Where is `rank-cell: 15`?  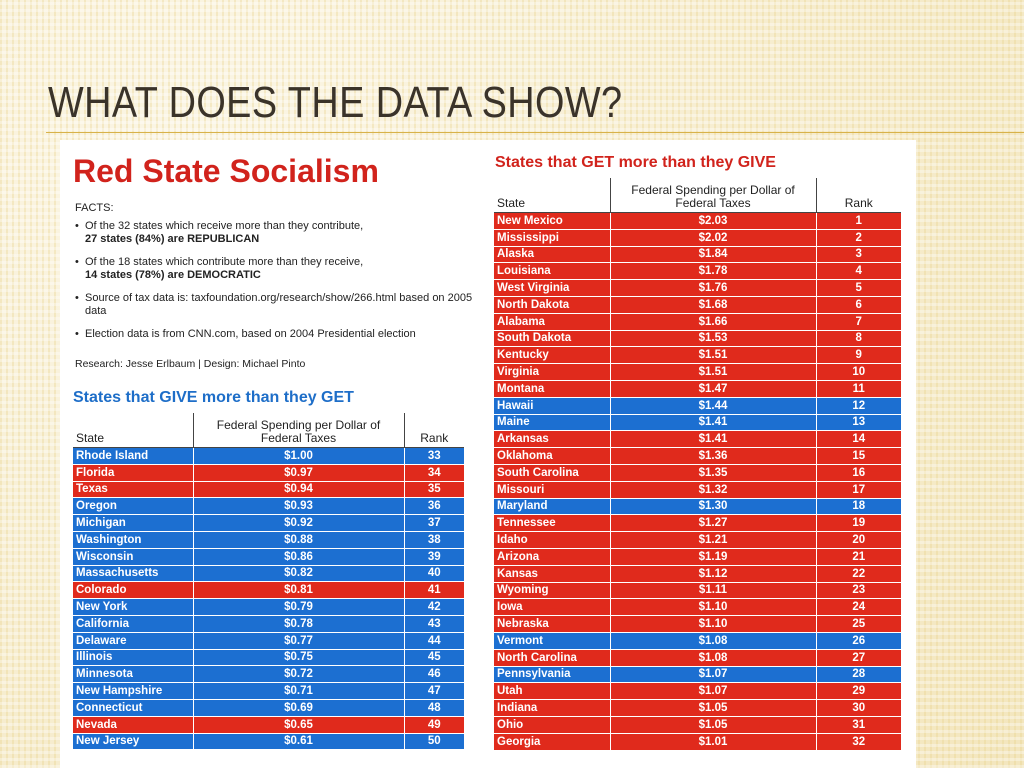 rank-cell: 15 is located at coordinates (858, 456).